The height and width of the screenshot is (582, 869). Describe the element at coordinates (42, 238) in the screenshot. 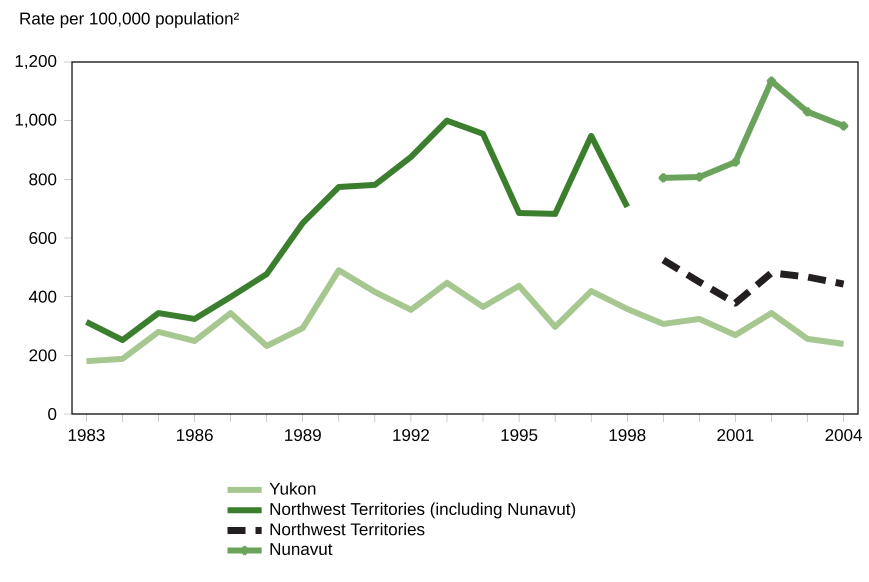

I see `y-tick-label: 600` at that location.